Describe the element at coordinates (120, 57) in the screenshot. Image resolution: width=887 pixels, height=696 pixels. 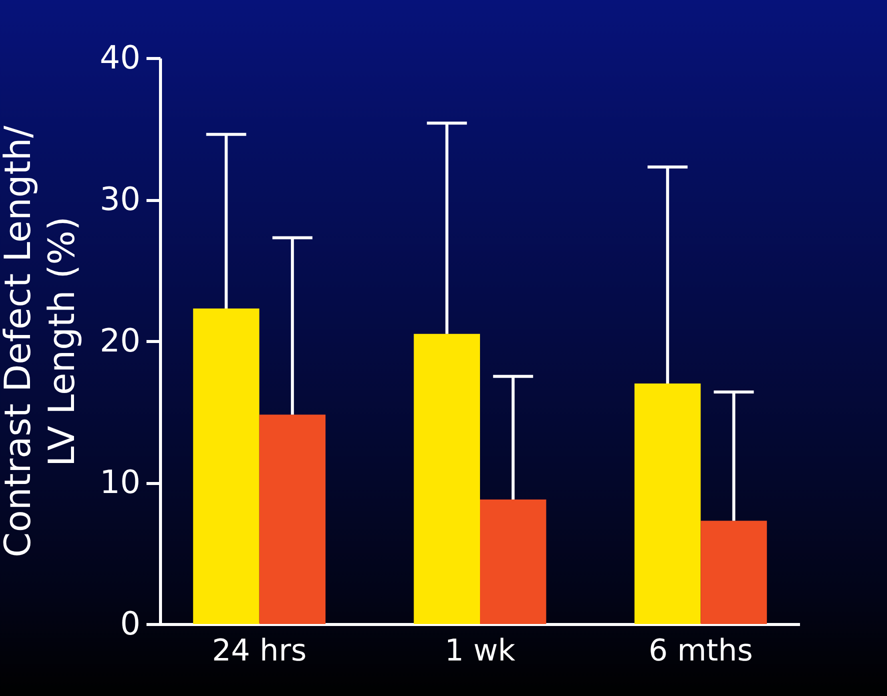
I see `y-tick-label: 40` at that location.